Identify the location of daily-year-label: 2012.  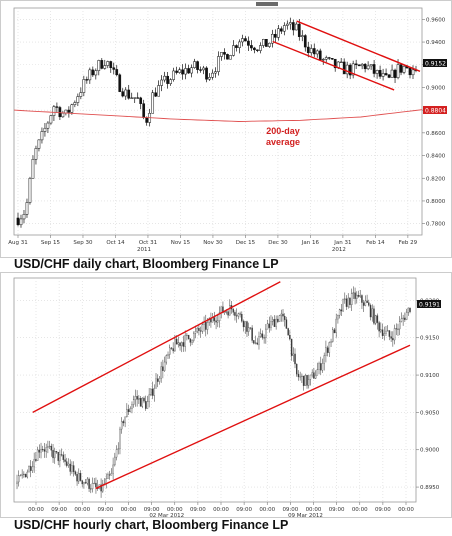
(339, 250).